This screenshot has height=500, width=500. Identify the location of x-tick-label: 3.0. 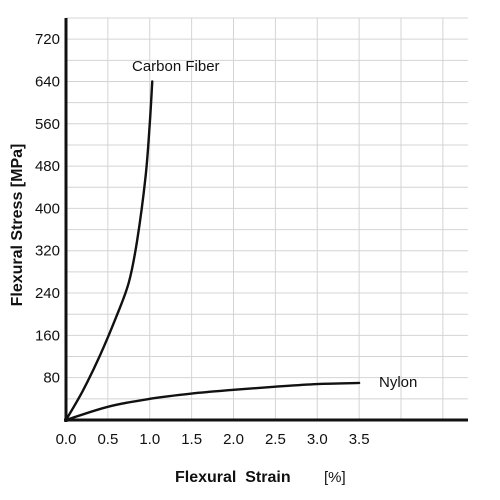
(317, 439).